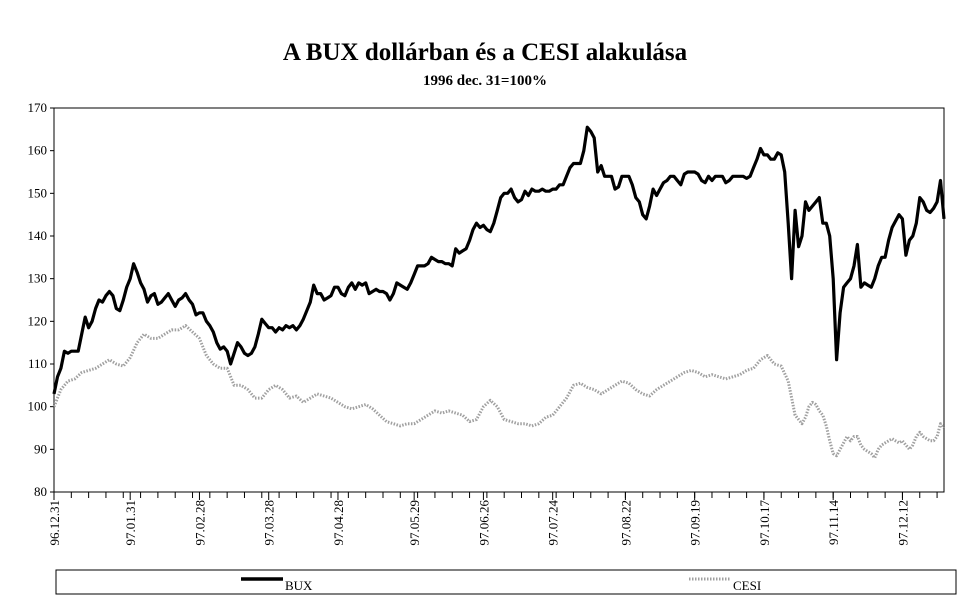 This screenshot has height=603, width=969. Describe the element at coordinates (833, 523) in the screenshot. I see `x-tick-label: 97.11.14` at that location.